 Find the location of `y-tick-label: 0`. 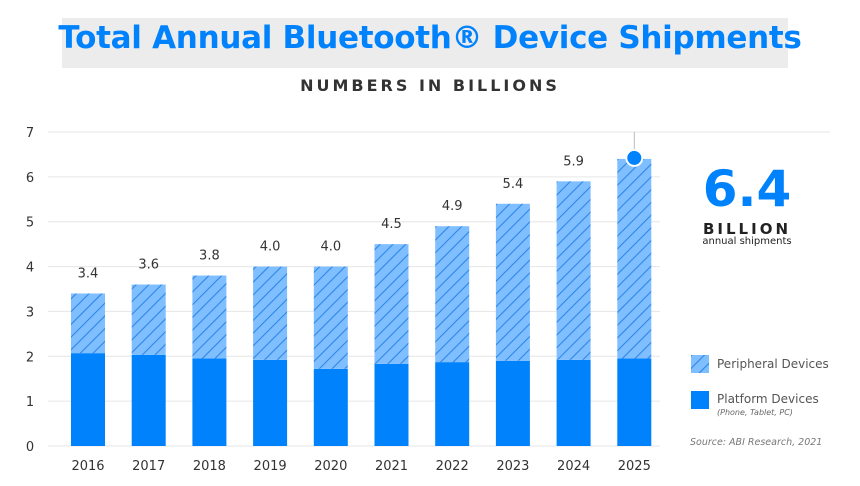

y-tick-label: 0 is located at coordinates (30, 447).